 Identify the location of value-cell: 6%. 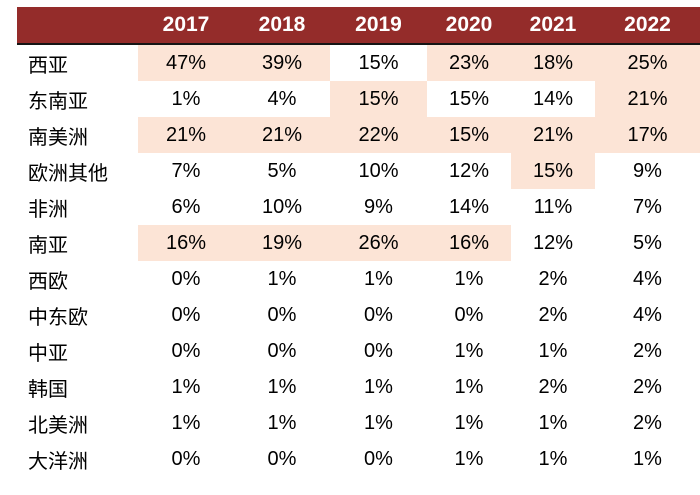
(186, 206).